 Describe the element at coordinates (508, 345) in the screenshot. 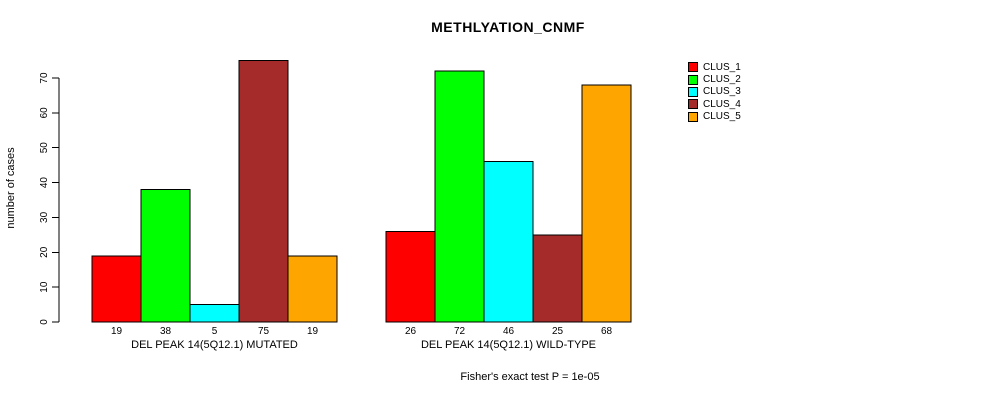

I see `group-label: DEL PEAK 14(5Q12.1) WILD-TYPE` at that location.